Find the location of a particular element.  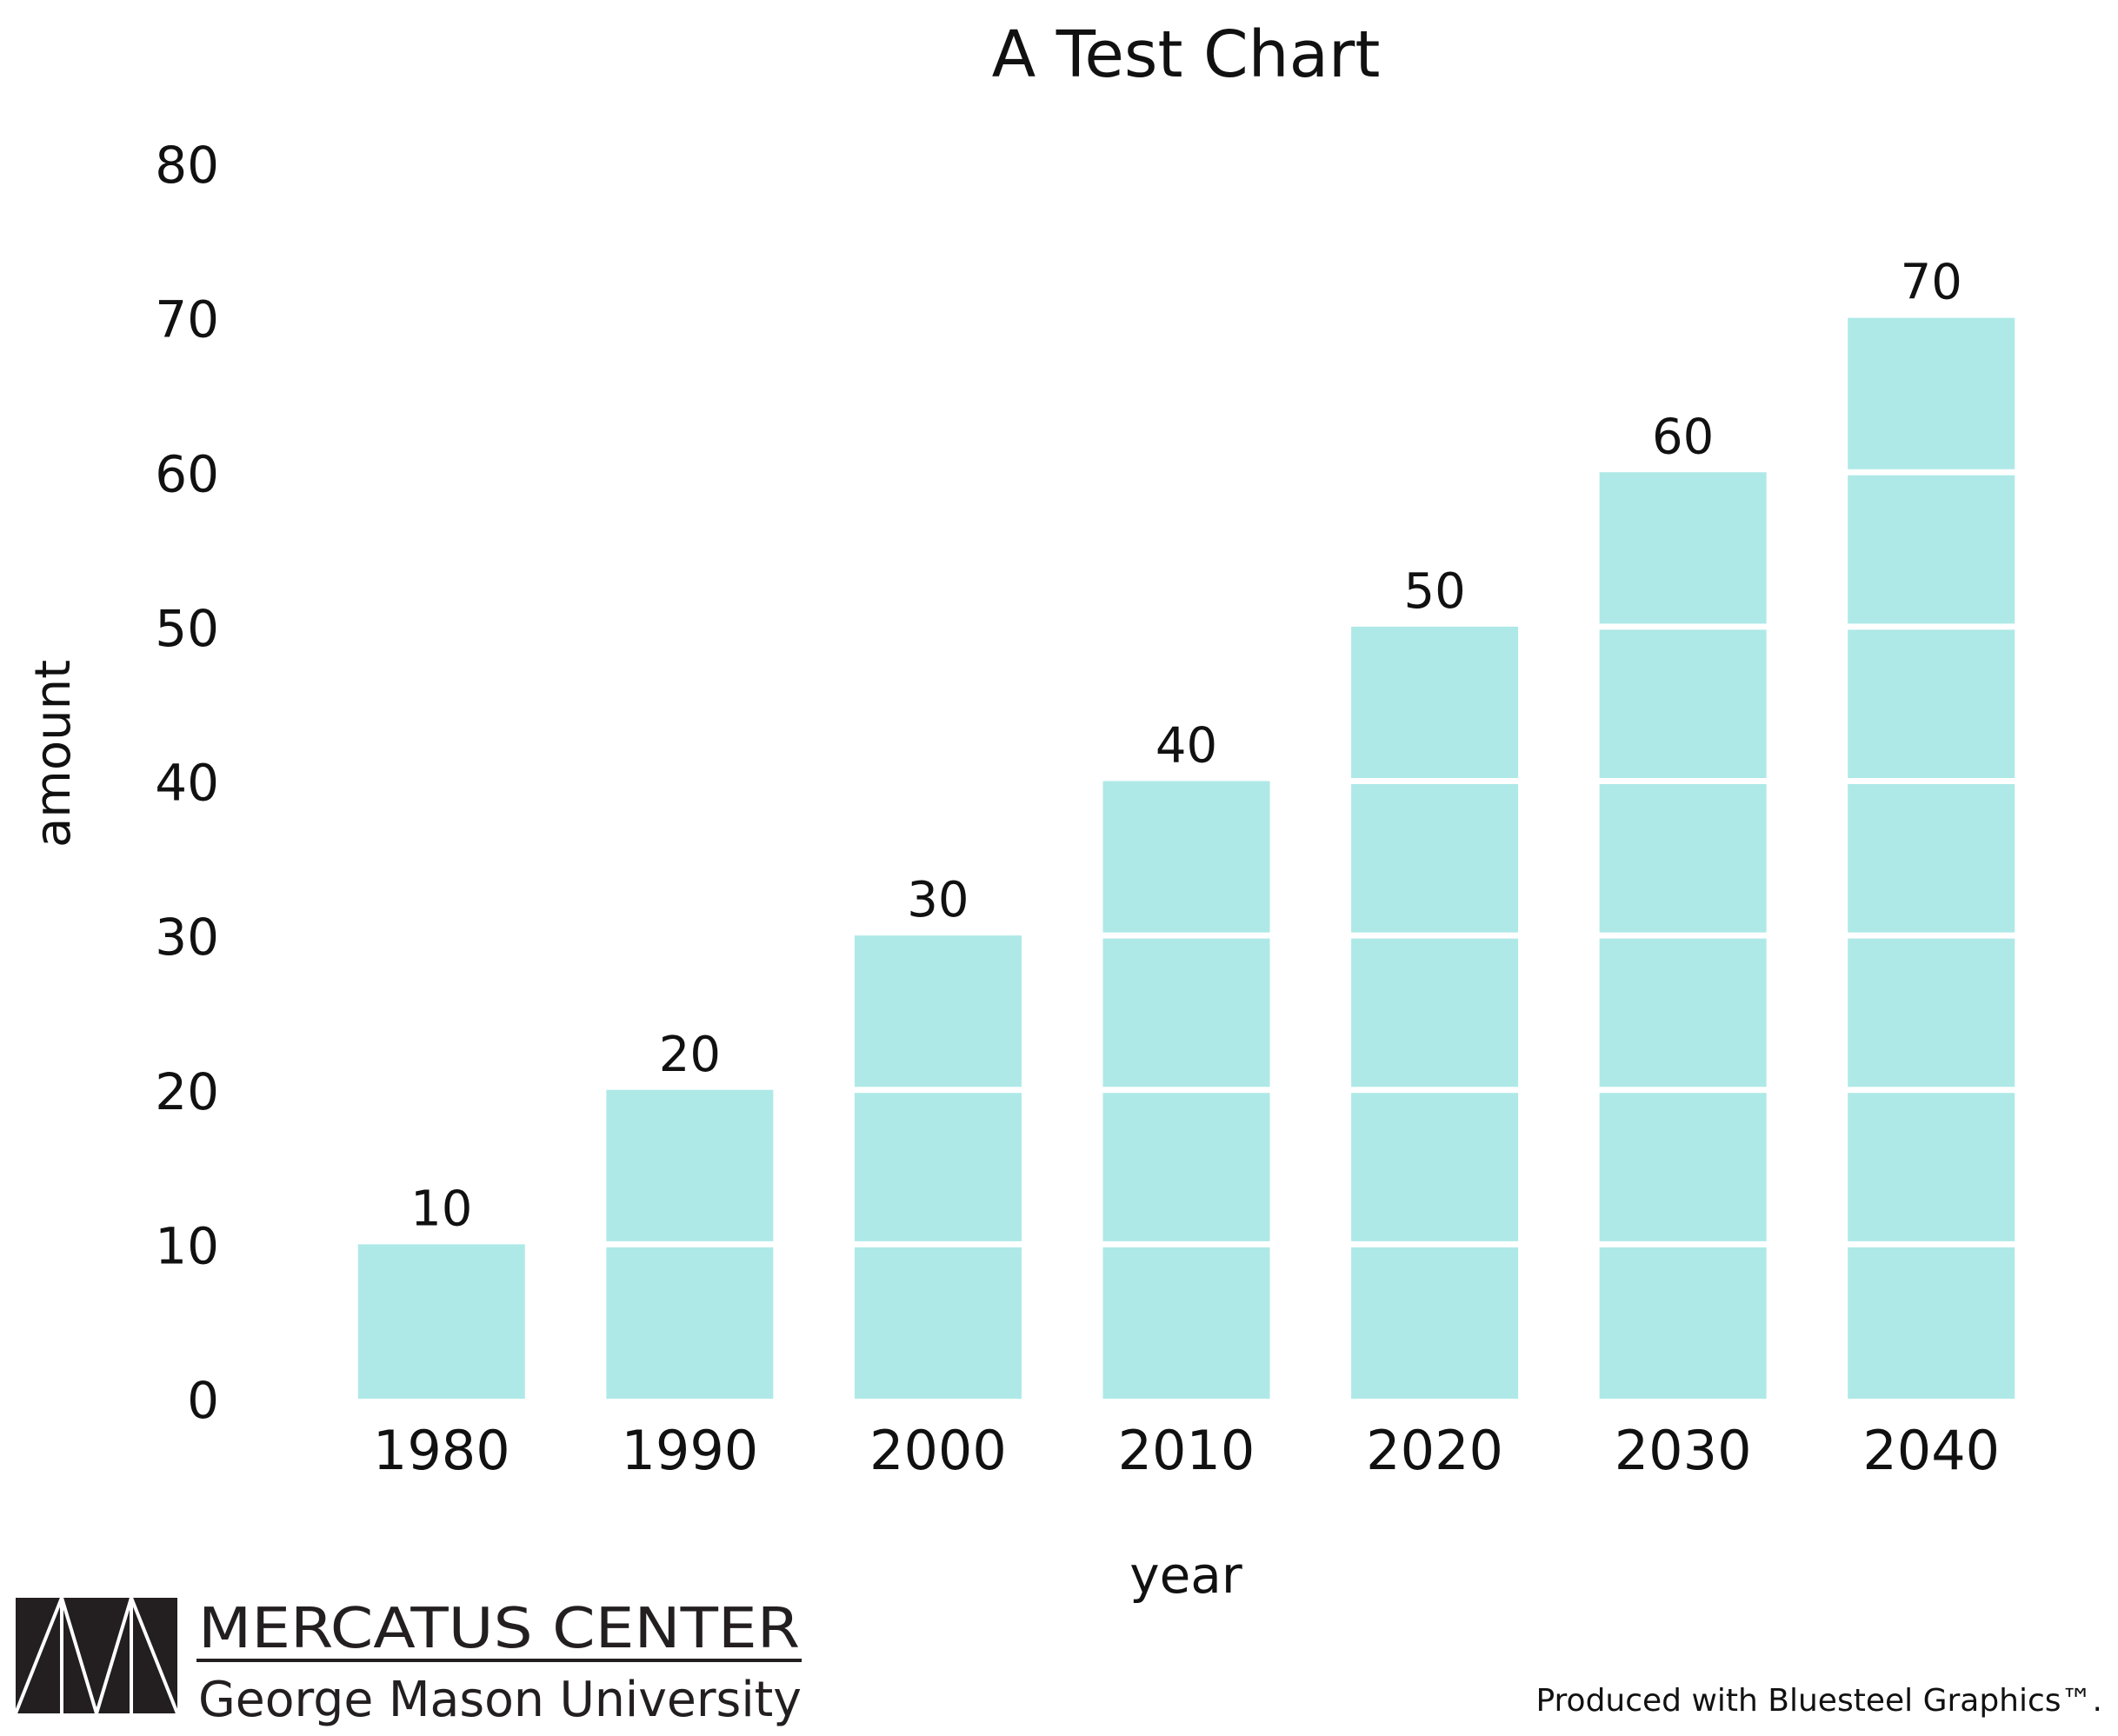

mercatus-logo: MERCATUS CENTER George Mason University is located at coordinates (408, 1662).